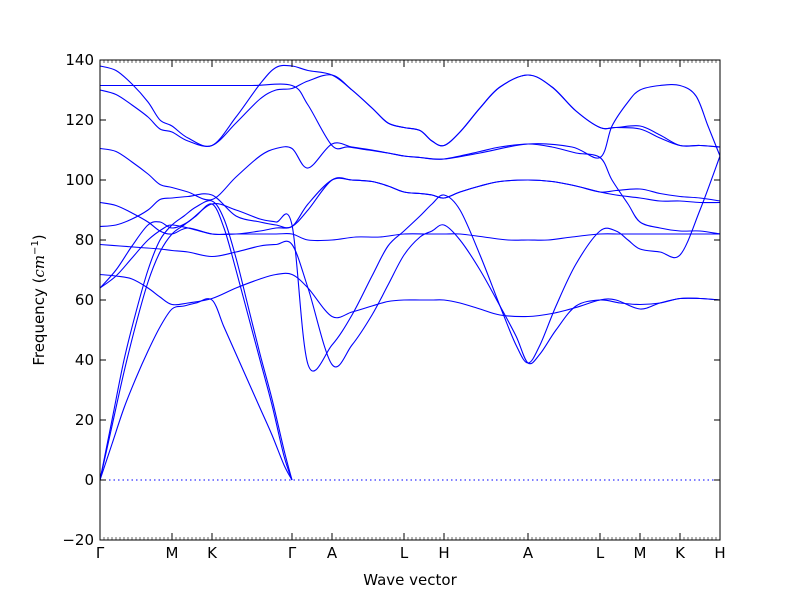 The width and height of the screenshot is (800, 600). What do you see at coordinates (89, 480) in the screenshot?
I see `y-tick-label: 0` at bounding box center [89, 480].